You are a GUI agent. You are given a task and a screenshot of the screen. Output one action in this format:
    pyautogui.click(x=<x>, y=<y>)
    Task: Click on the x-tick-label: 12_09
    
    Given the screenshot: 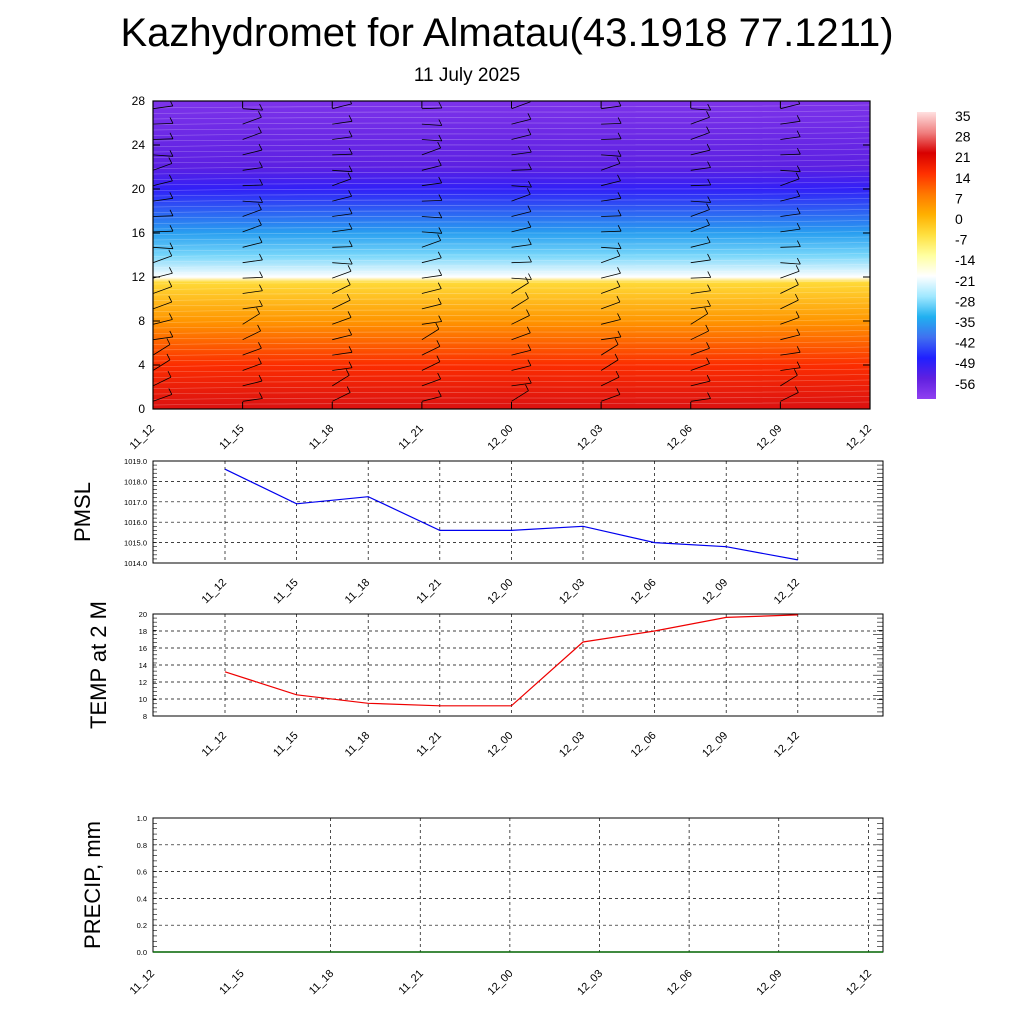 What is the action you would take?
    pyautogui.click(x=769, y=438)
    